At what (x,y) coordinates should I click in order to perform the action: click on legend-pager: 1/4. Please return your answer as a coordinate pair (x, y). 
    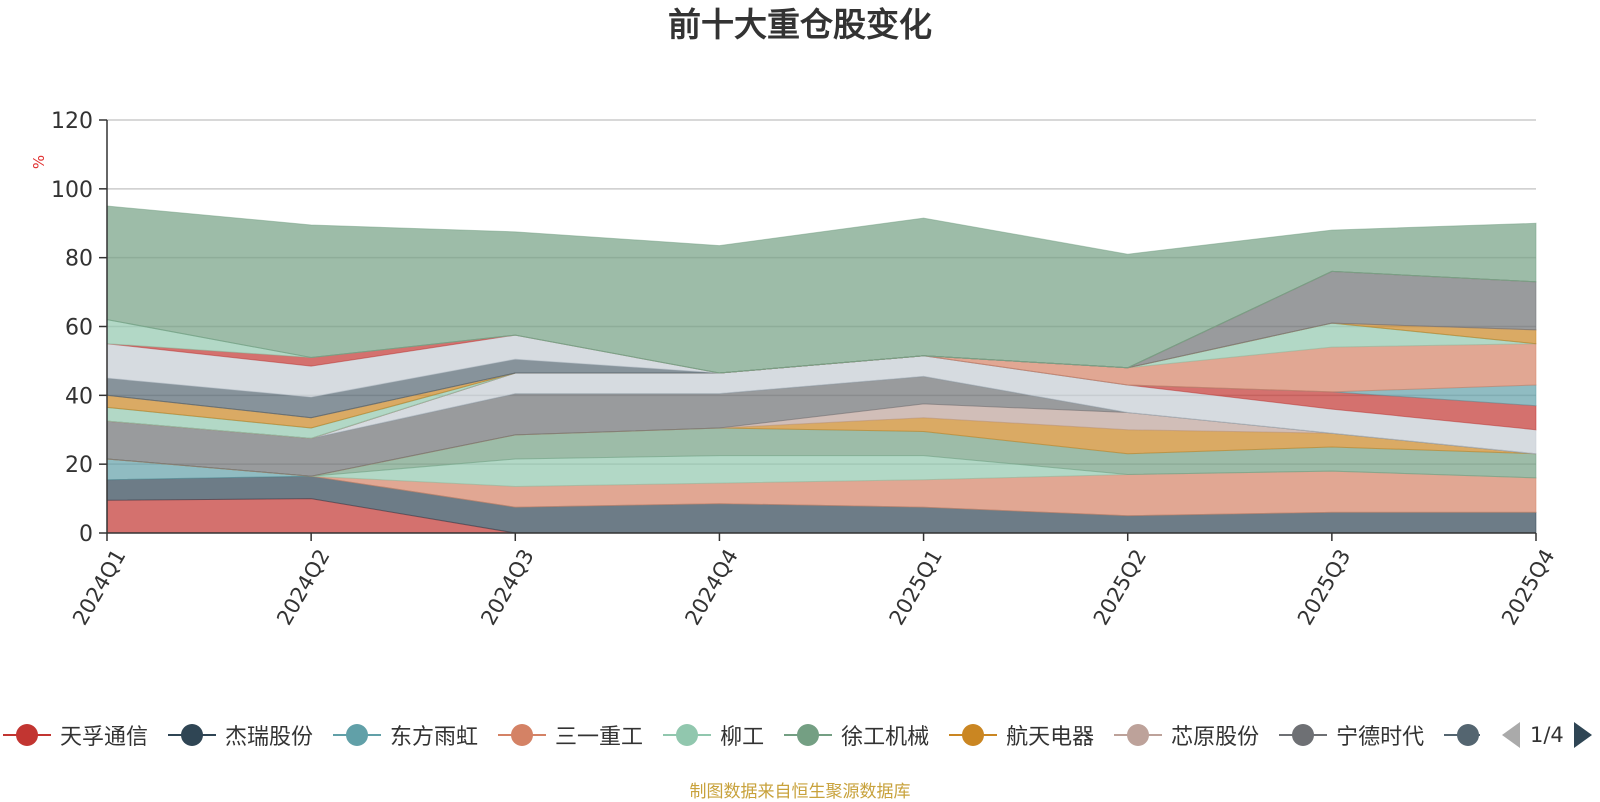
    Looking at the image, I should click on (1547, 735).